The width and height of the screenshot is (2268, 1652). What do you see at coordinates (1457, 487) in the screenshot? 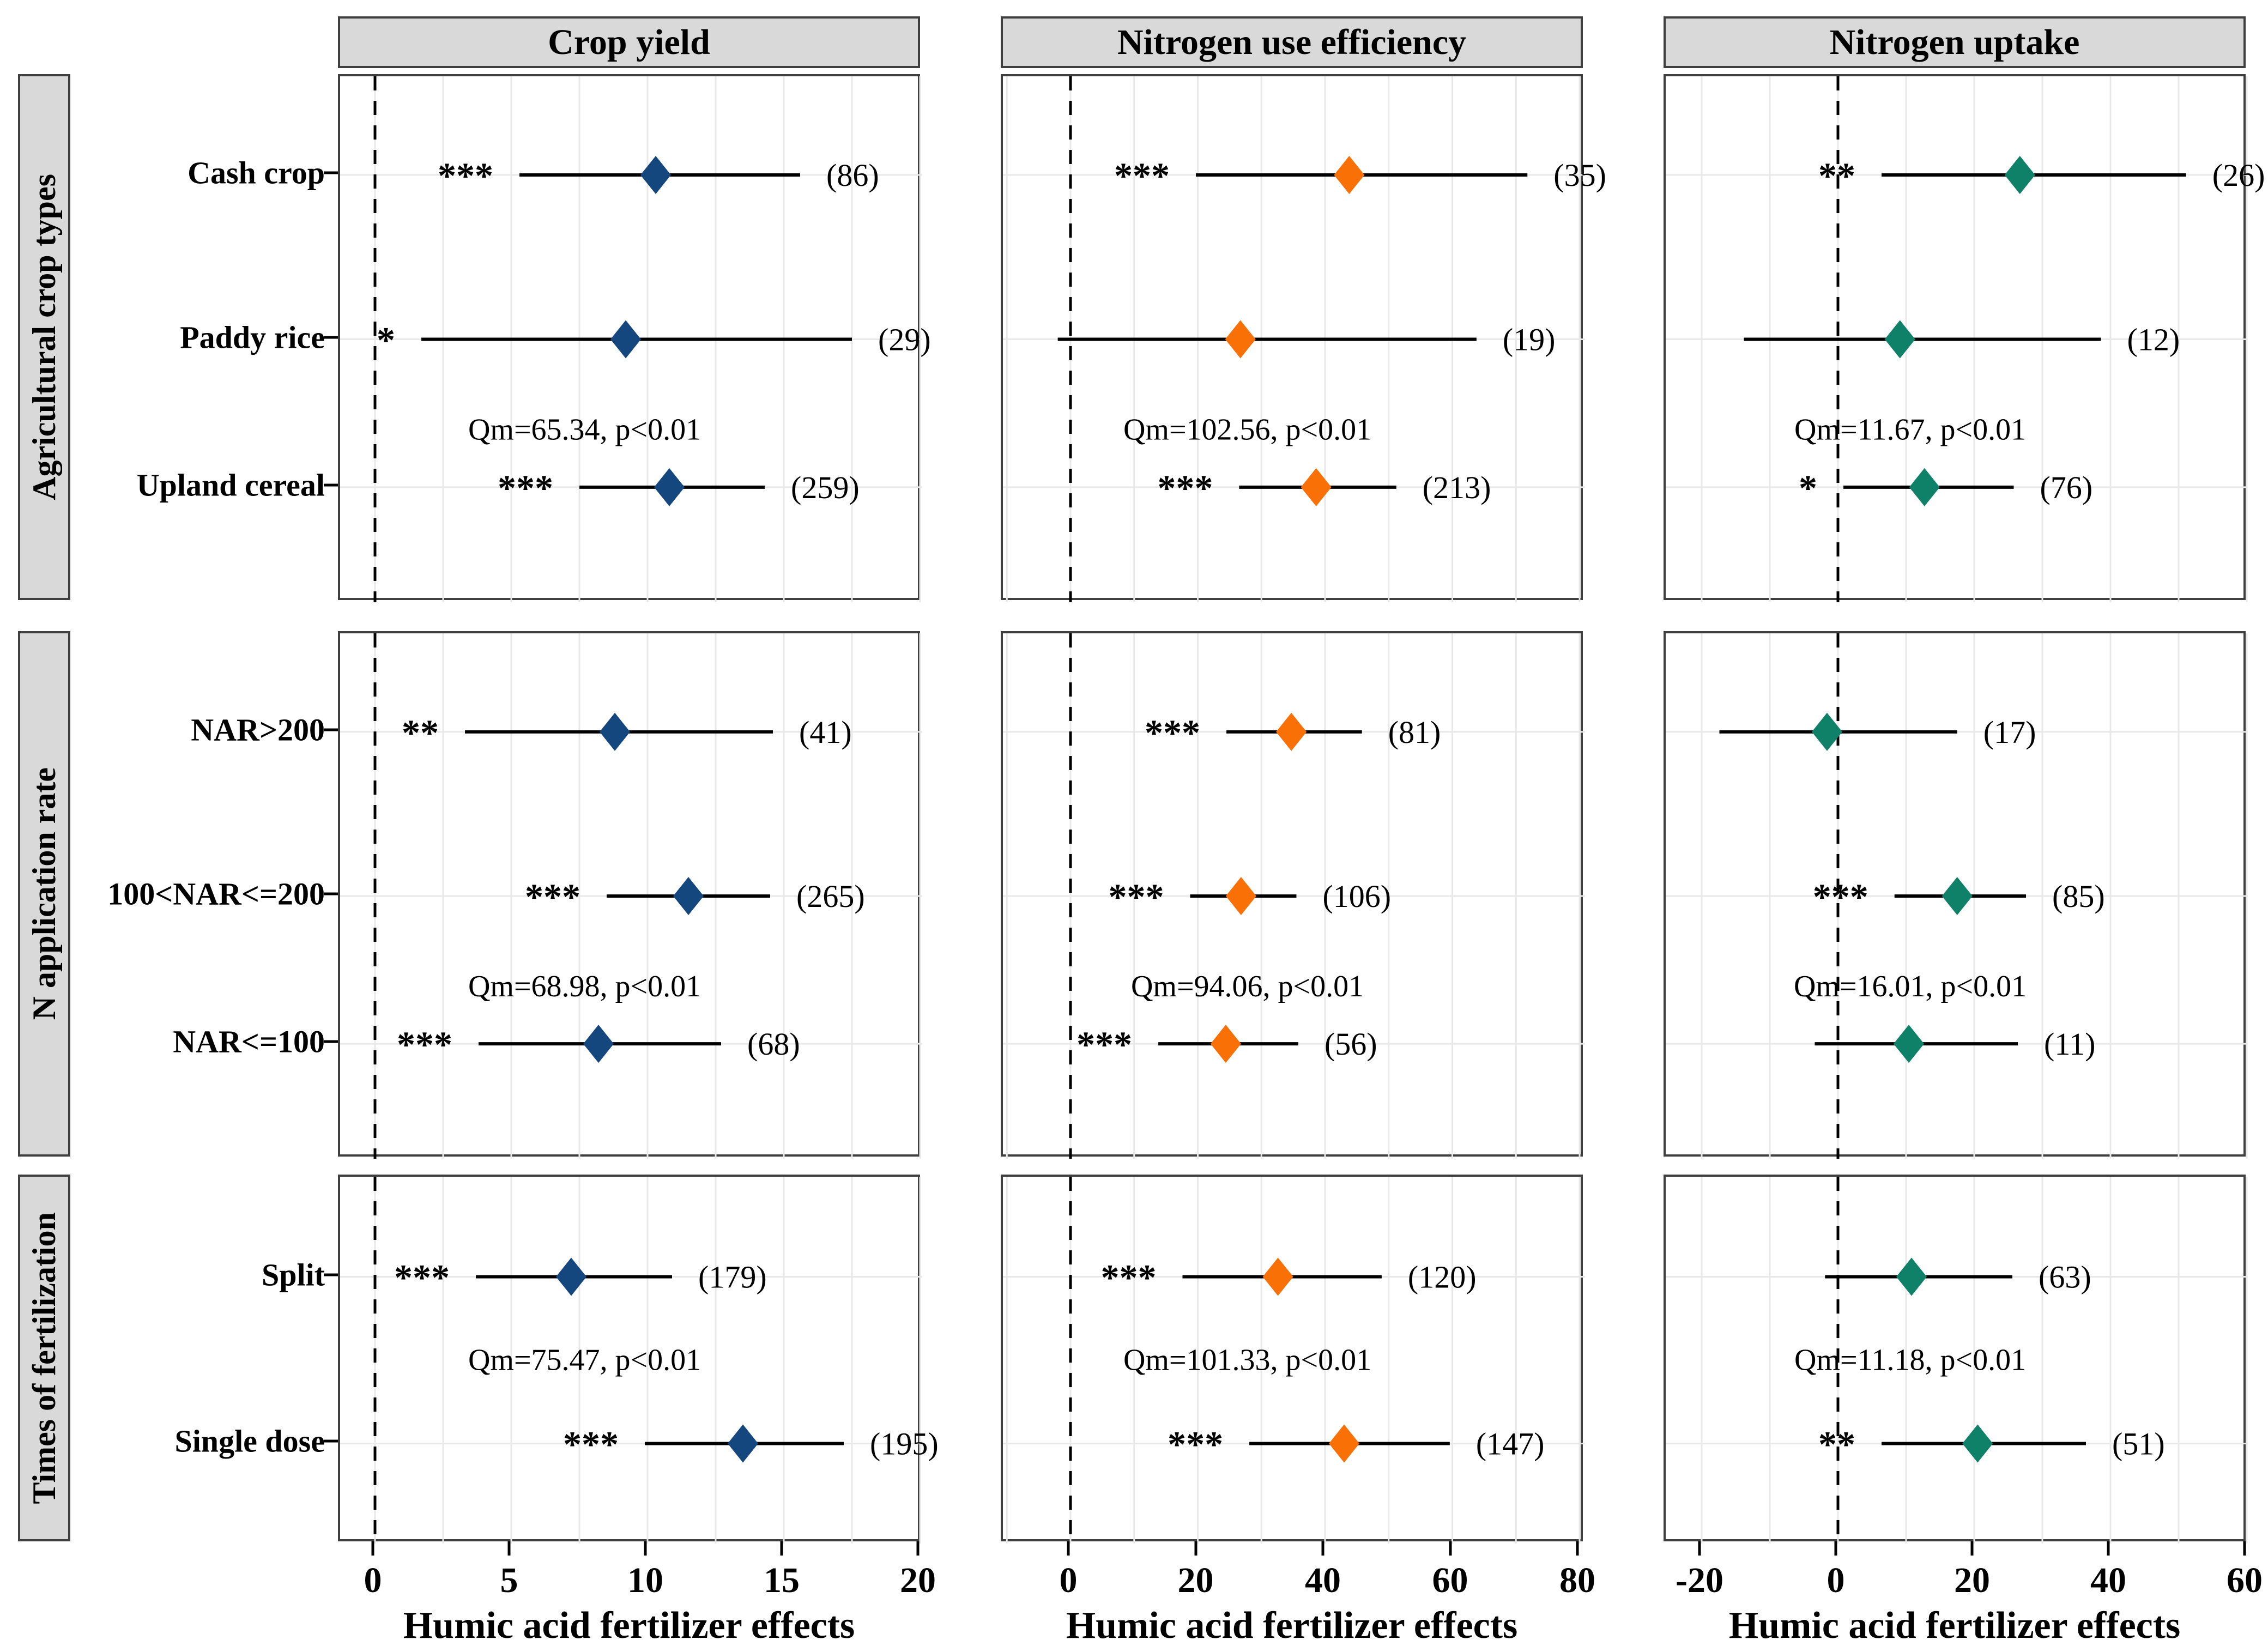
I see `sample-size-label: (213)` at bounding box center [1457, 487].